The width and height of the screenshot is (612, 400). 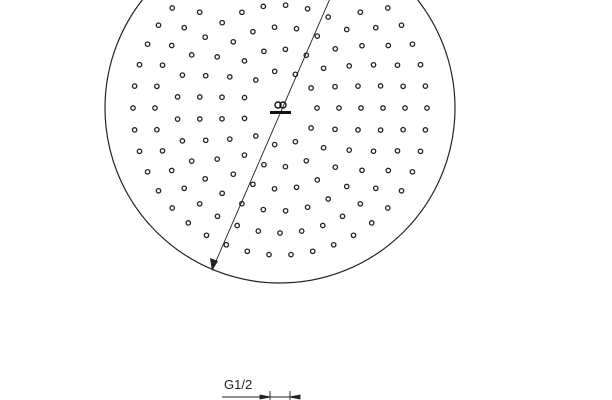 I want to click on diameter-arrow, so click(x=214, y=264).